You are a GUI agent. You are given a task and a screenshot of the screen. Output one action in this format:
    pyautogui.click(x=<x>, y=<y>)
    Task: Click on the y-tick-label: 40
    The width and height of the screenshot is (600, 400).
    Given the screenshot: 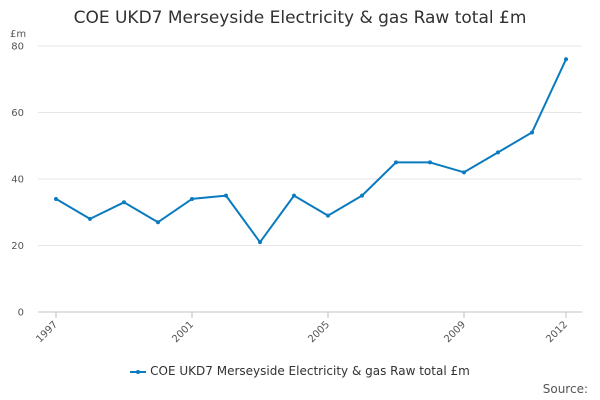 What is the action you would take?
    pyautogui.click(x=17, y=180)
    